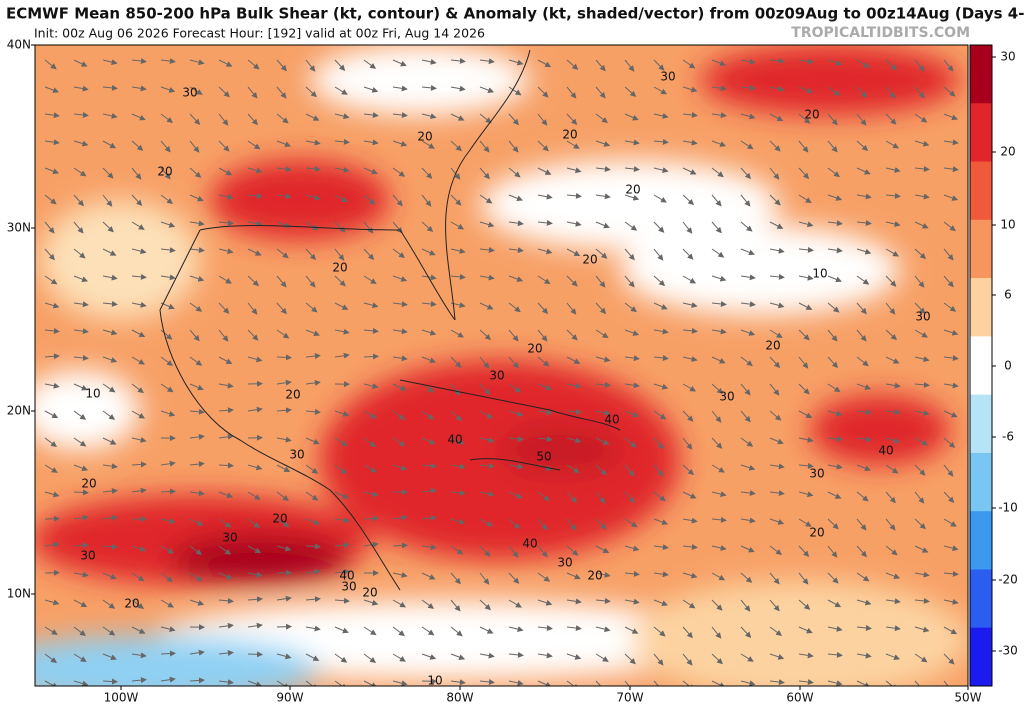 This screenshot has width=1024, height=706. Describe the element at coordinates (1008, 651) in the screenshot. I see `colorbar-label: -30` at that location.